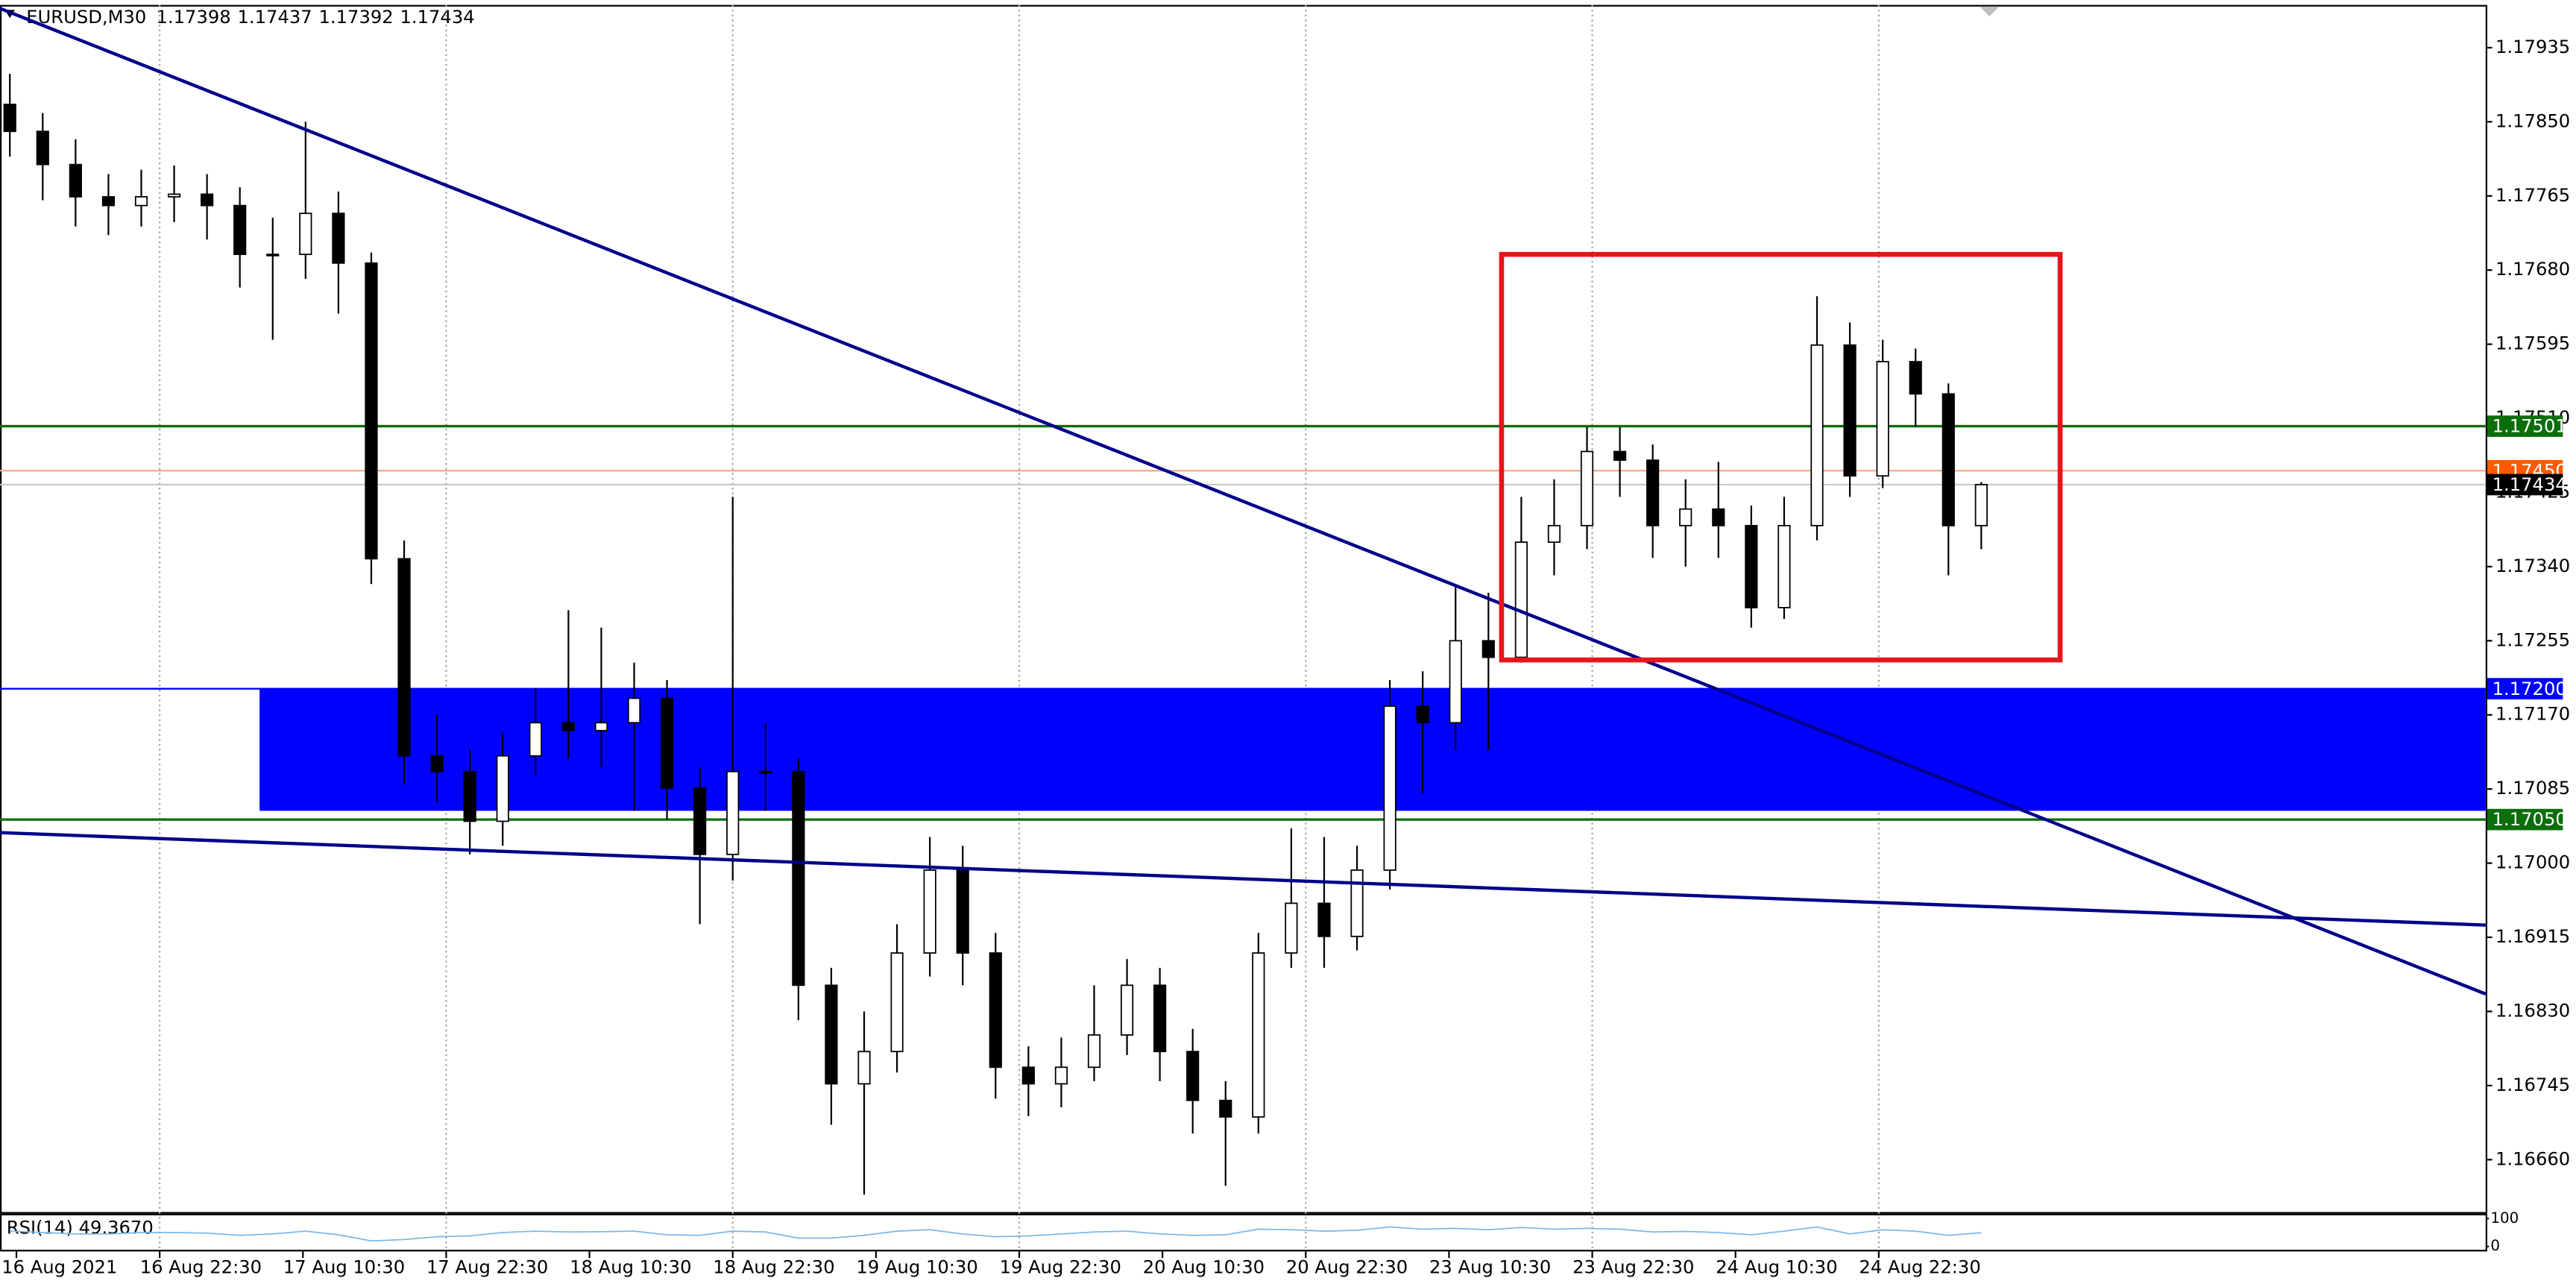 This screenshot has width=2576, height=1281. I want to click on price-tag-label: 1.17501, so click(2529, 426).